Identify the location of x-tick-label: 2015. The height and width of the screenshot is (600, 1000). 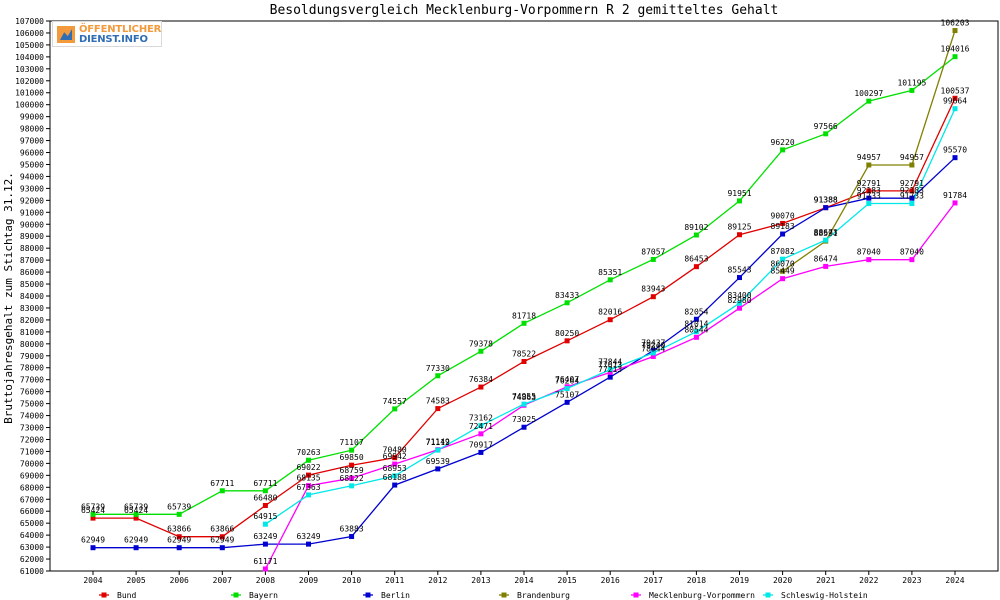
(566, 580).